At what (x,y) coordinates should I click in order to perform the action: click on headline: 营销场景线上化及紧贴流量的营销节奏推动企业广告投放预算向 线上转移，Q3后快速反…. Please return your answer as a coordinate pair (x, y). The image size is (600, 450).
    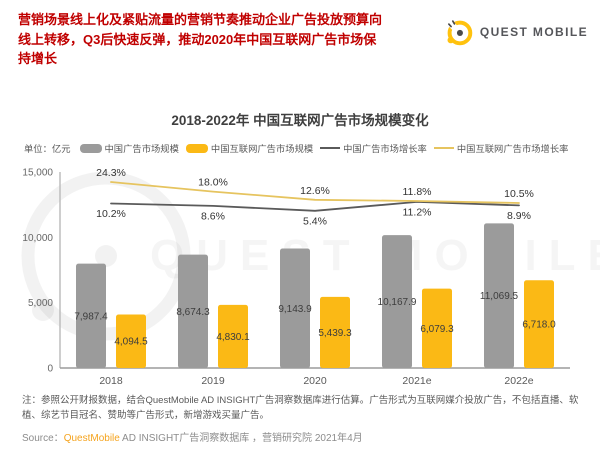
    Looking at the image, I should click on (242, 39).